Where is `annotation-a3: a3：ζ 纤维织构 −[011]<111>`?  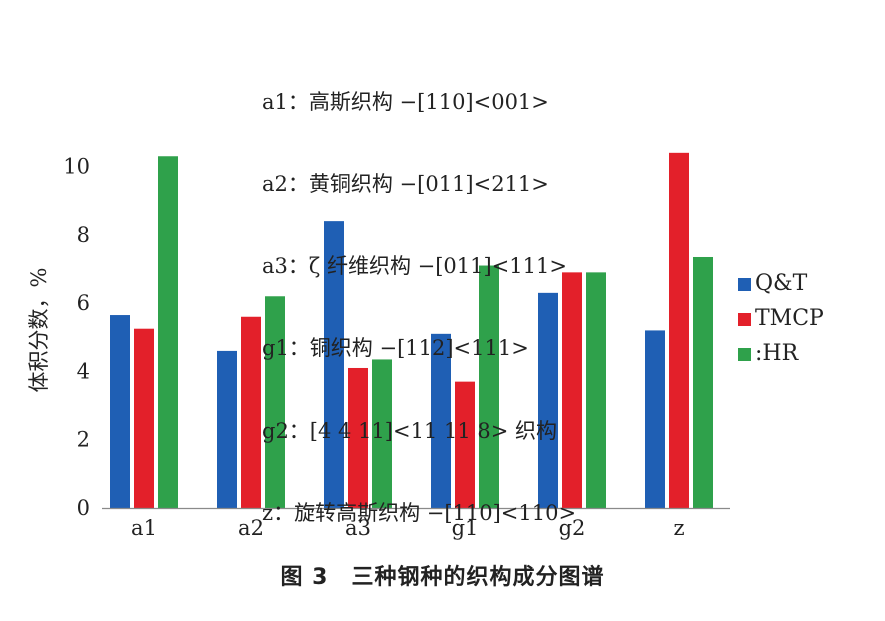
annotation-a3: a3：ζ 纤维织构 −[011]<111> is located at coordinates (414, 266).